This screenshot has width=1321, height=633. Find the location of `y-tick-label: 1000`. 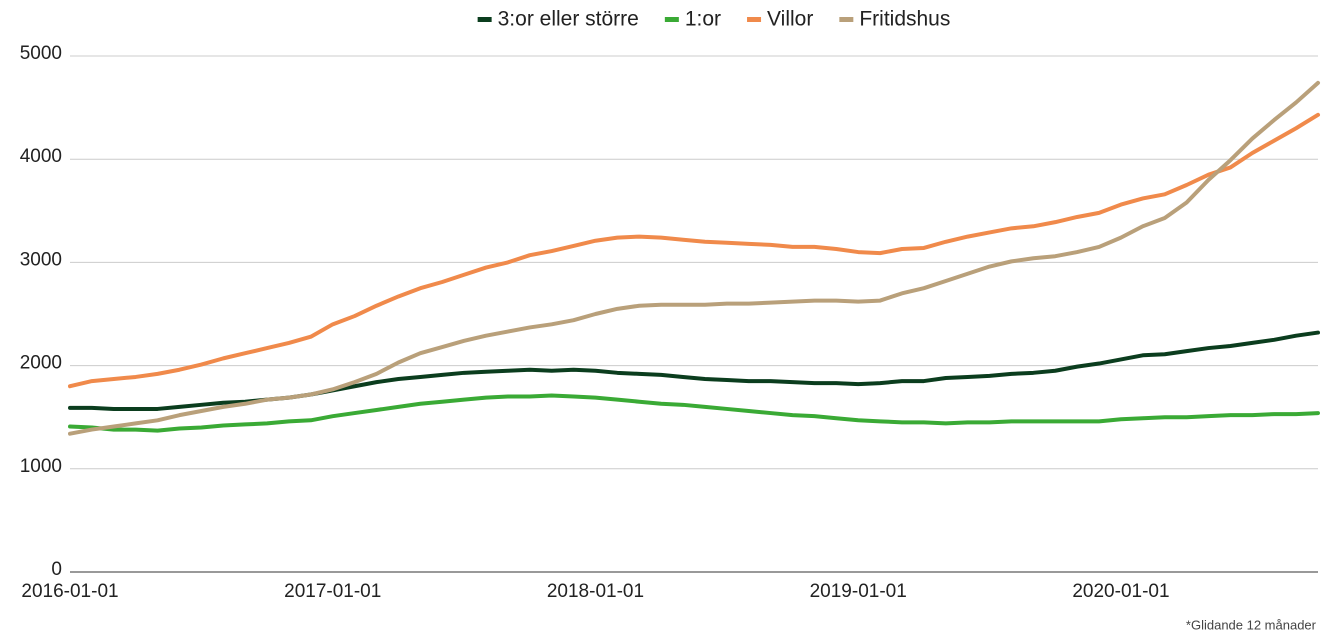

y-tick-label: 1000 is located at coordinates (41, 466).